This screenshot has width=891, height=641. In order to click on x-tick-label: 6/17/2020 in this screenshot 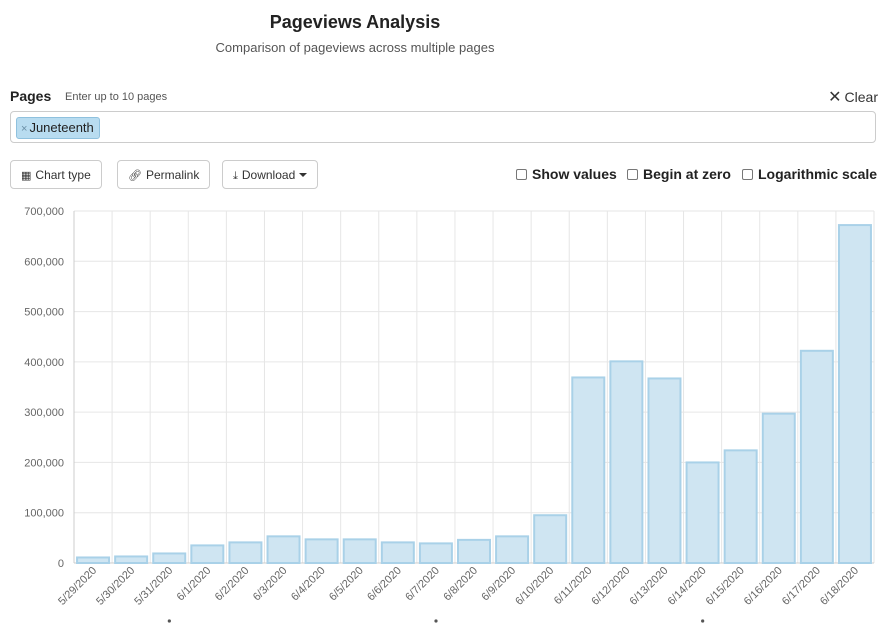, I will do `click(801, 586)`.